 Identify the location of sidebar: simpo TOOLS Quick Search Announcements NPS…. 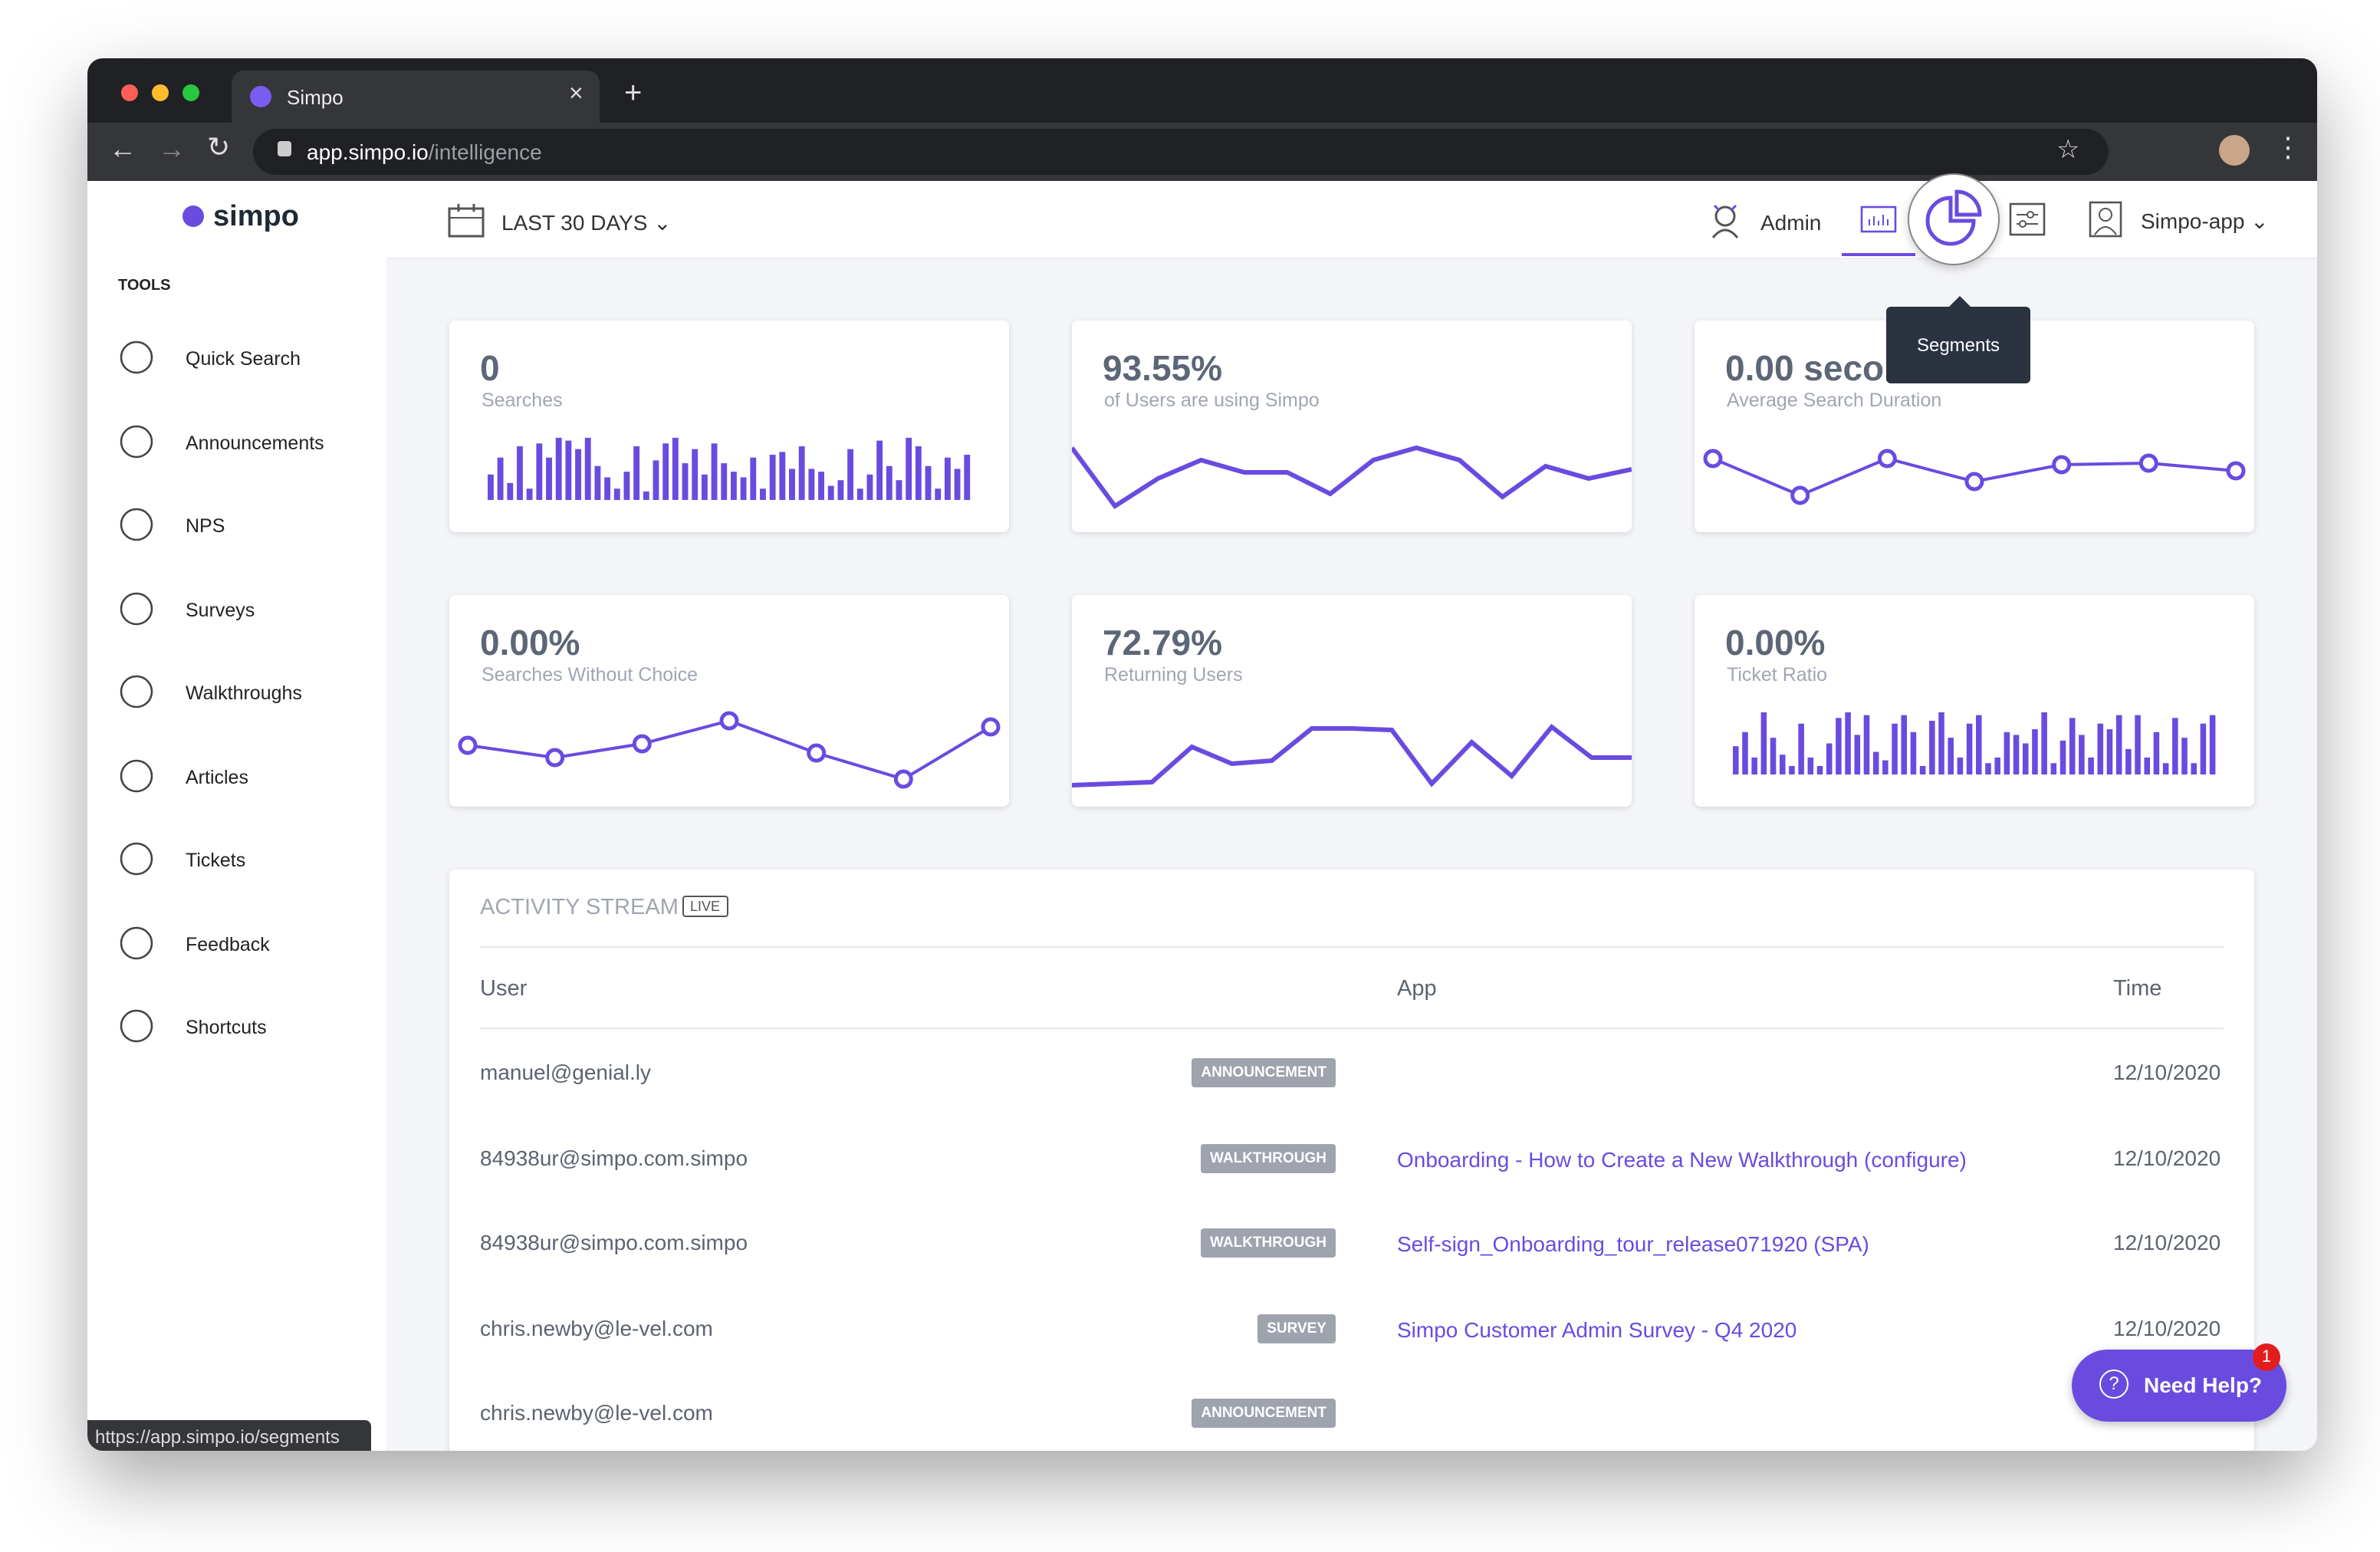
(237, 816).